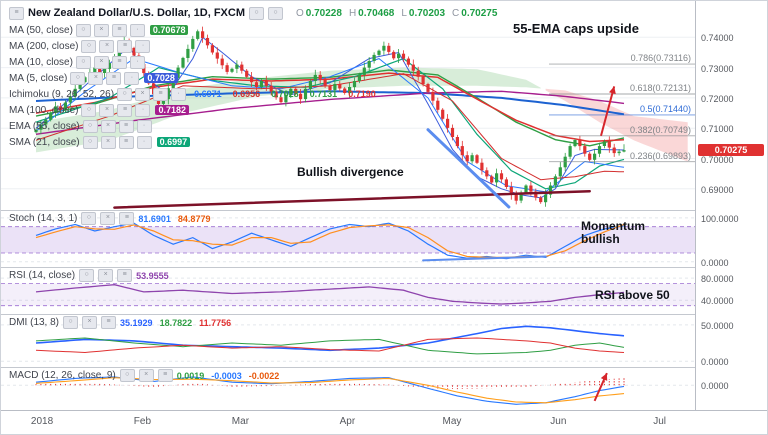 The image size is (768, 435). I want to click on dmi-values: 35.1929 18.7822 11.7756, so click(175, 323).